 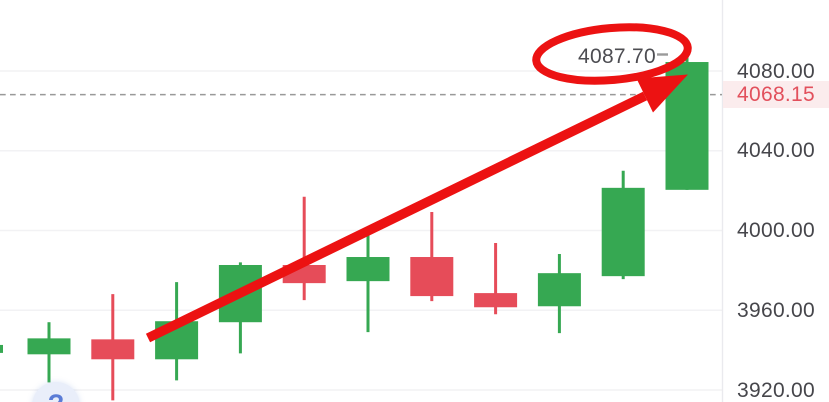 I want to click on help-icon: ?, so click(x=56, y=395).